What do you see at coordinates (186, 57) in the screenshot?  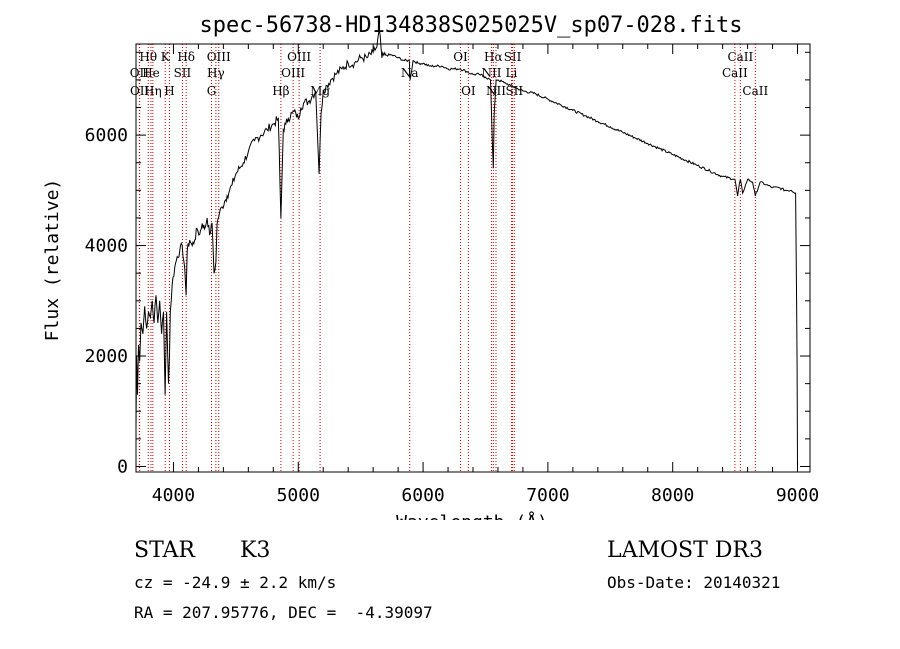 I see `line-marker-label: Hδ` at bounding box center [186, 57].